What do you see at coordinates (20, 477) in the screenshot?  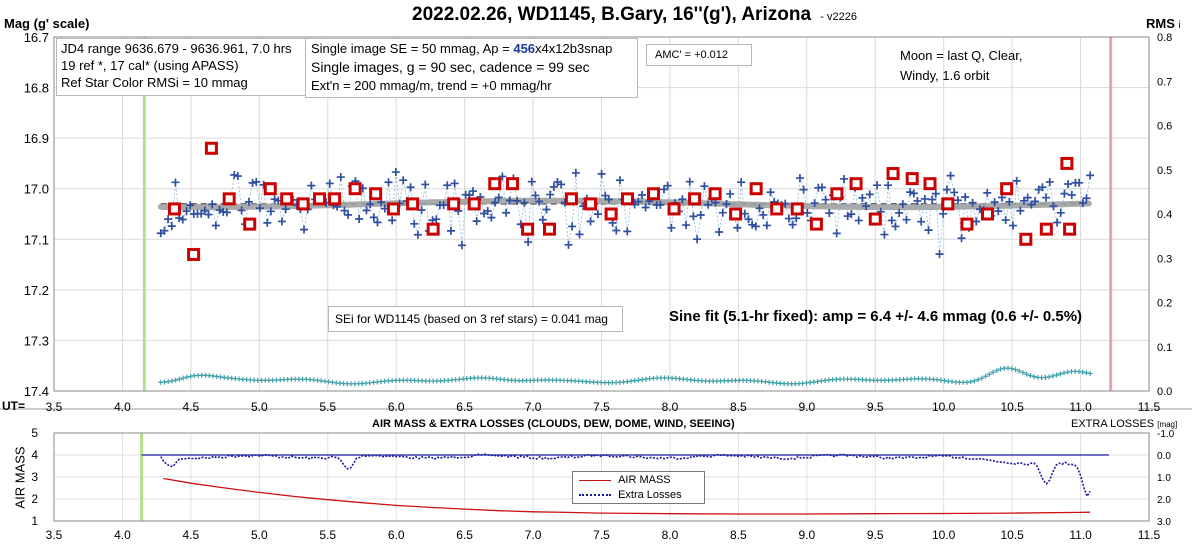 I see `air-mass-axis-title: AIR MASS` at bounding box center [20, 477].